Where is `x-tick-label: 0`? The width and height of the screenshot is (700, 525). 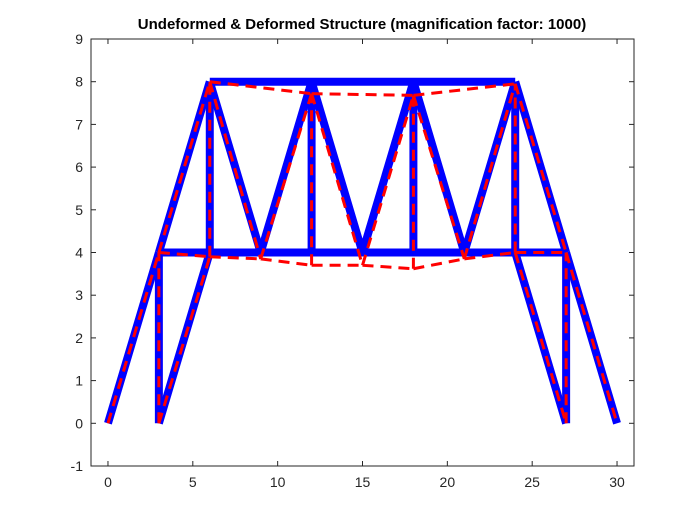
x-tick-label: 0 is located at coordinates (108, 482).